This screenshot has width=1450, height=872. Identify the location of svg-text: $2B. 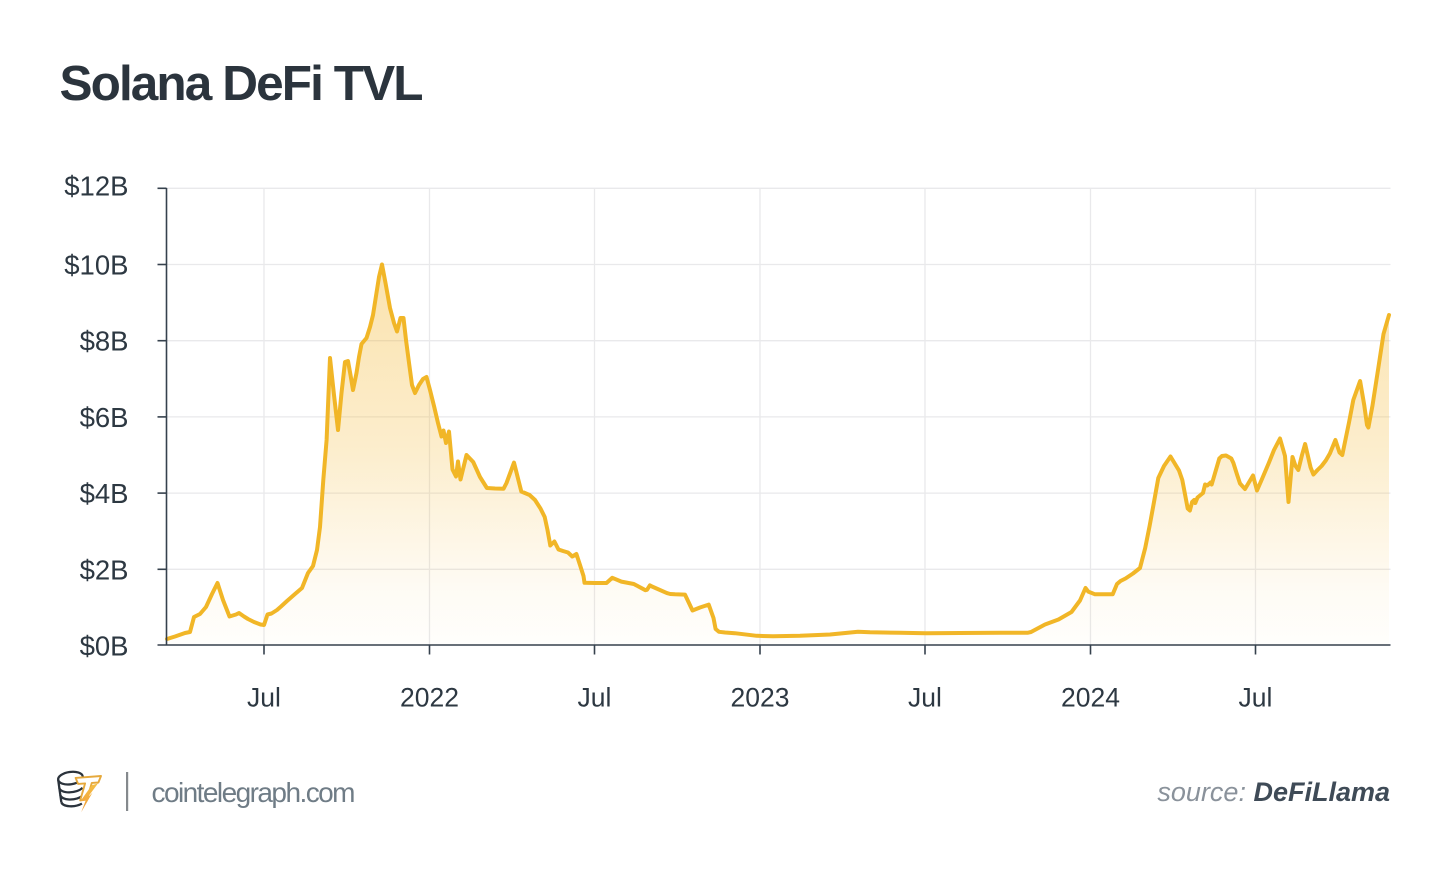
(104, 569).